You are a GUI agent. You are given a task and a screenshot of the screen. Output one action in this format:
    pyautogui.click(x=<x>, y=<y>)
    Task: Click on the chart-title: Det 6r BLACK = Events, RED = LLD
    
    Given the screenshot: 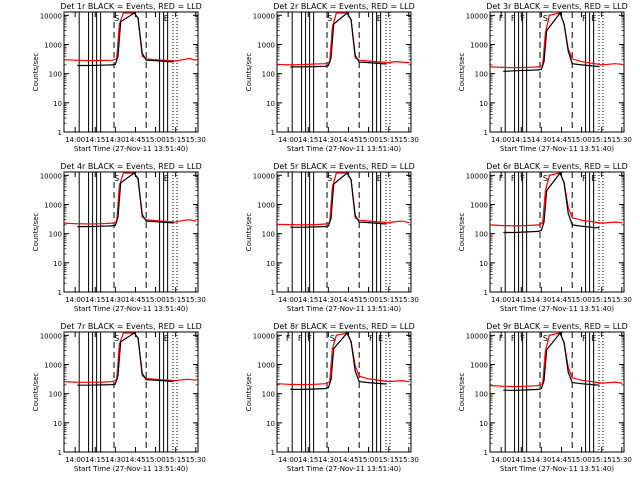 What is the action you would take?
    pyautogui.click(x=557, y=166)
    